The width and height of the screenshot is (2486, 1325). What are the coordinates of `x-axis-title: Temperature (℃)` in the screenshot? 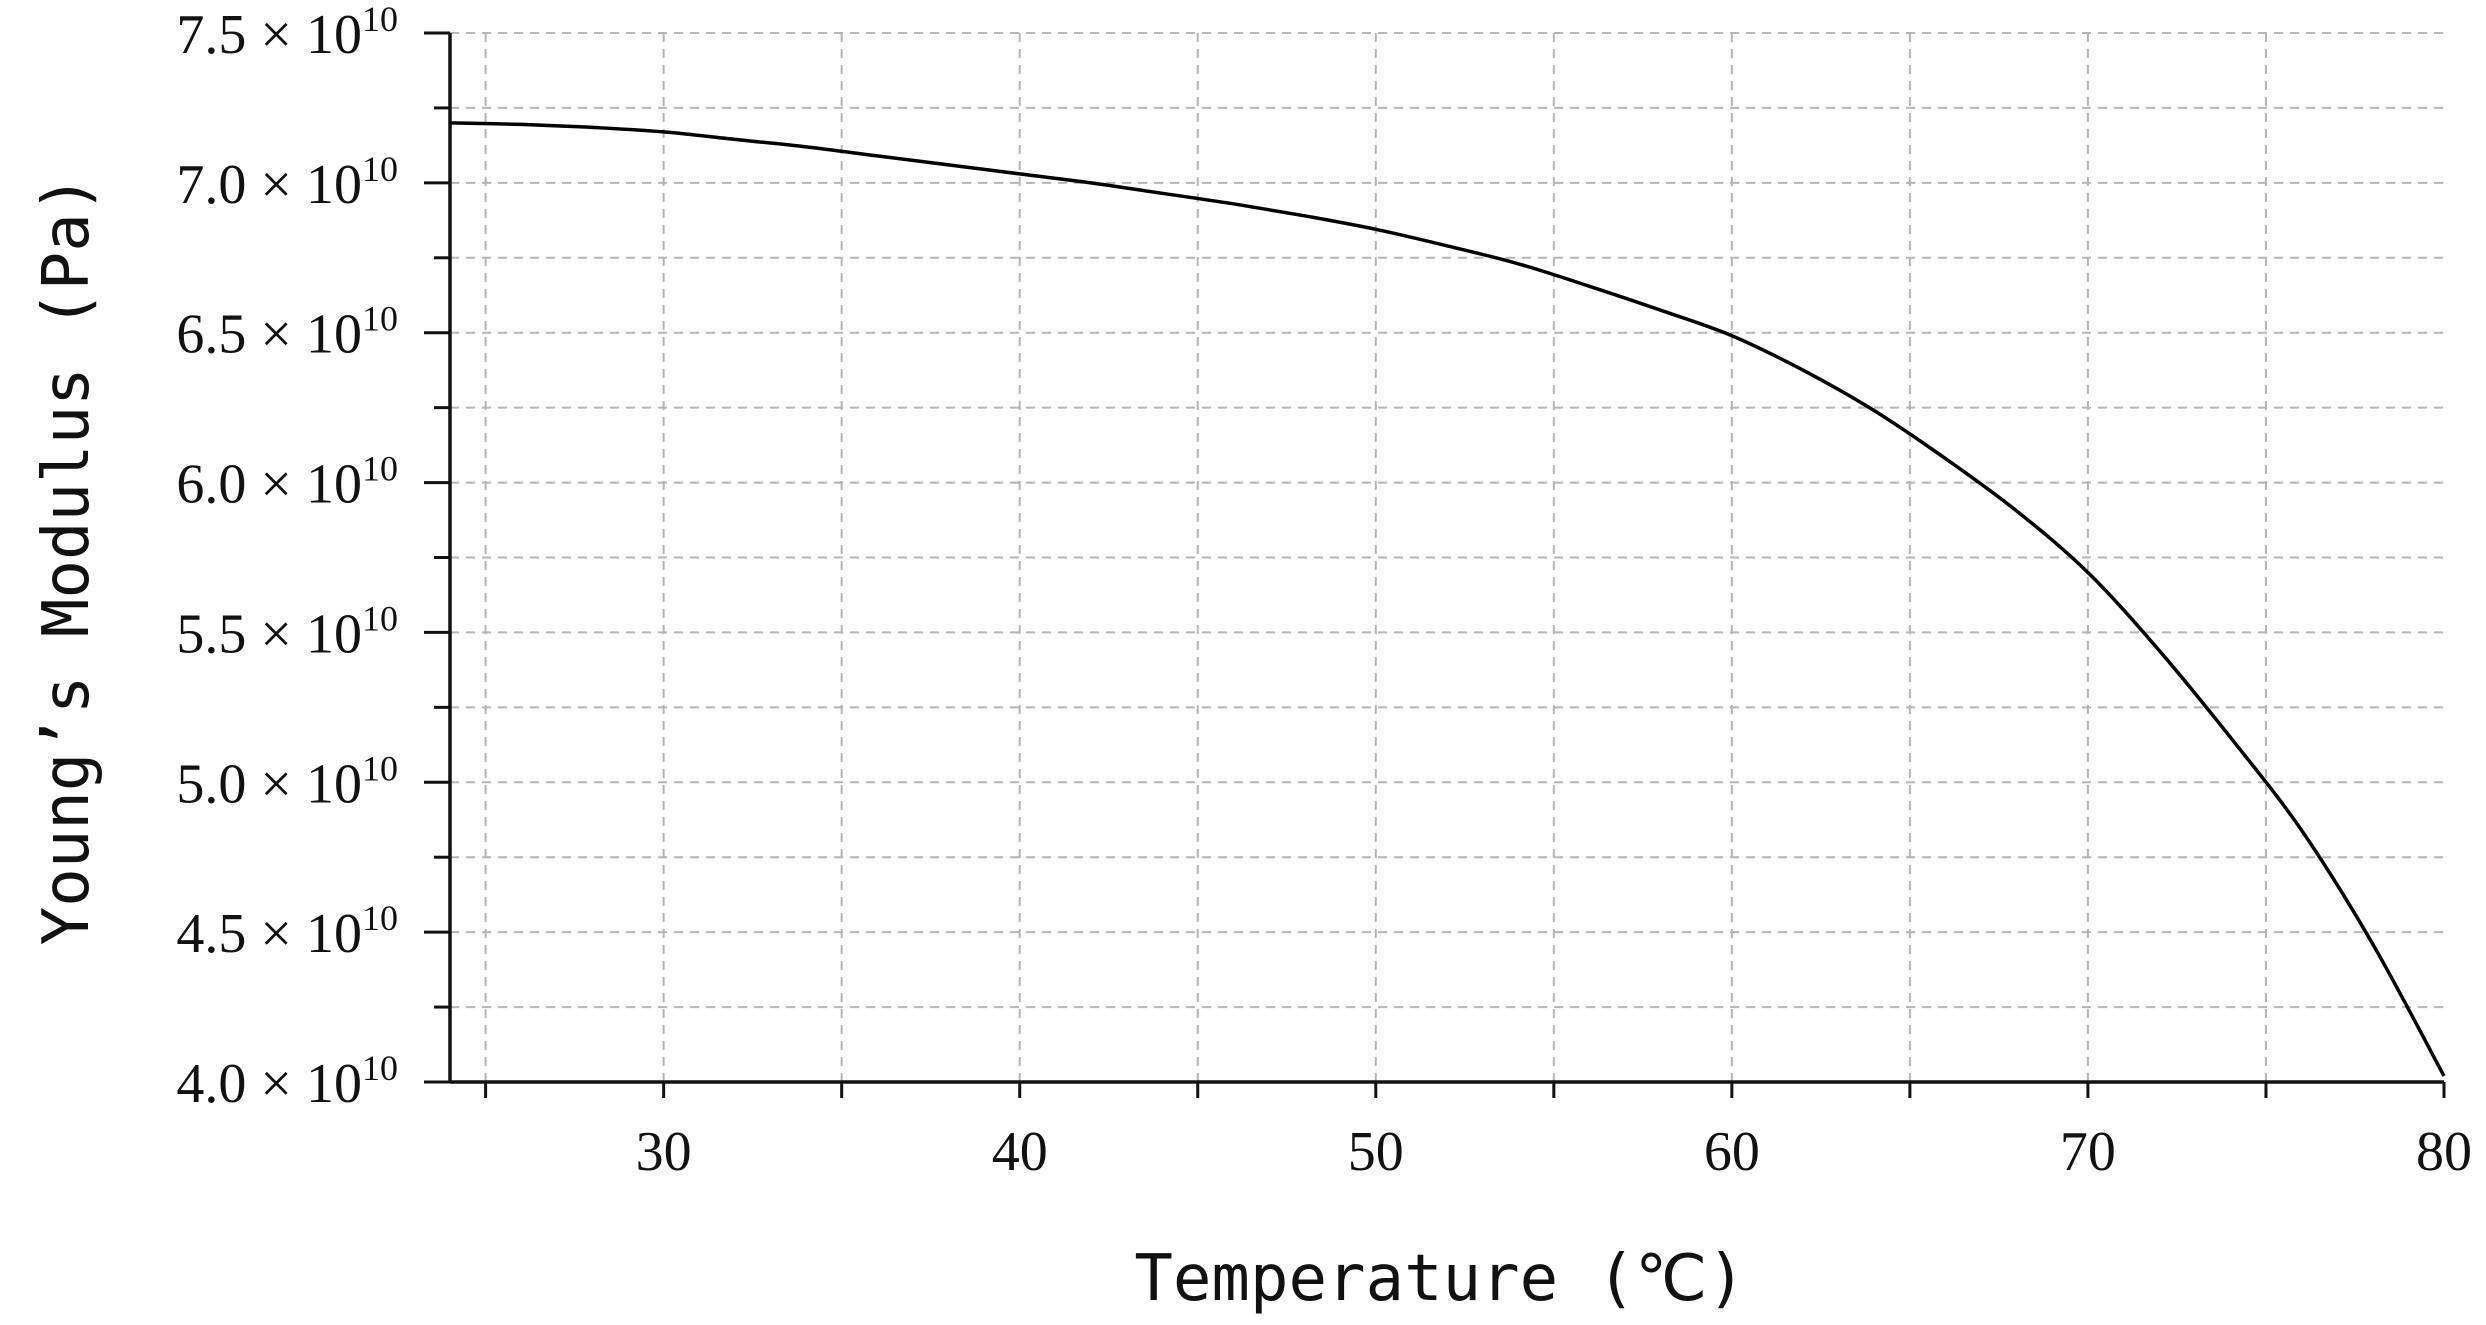 It's located at (1439, 1279).